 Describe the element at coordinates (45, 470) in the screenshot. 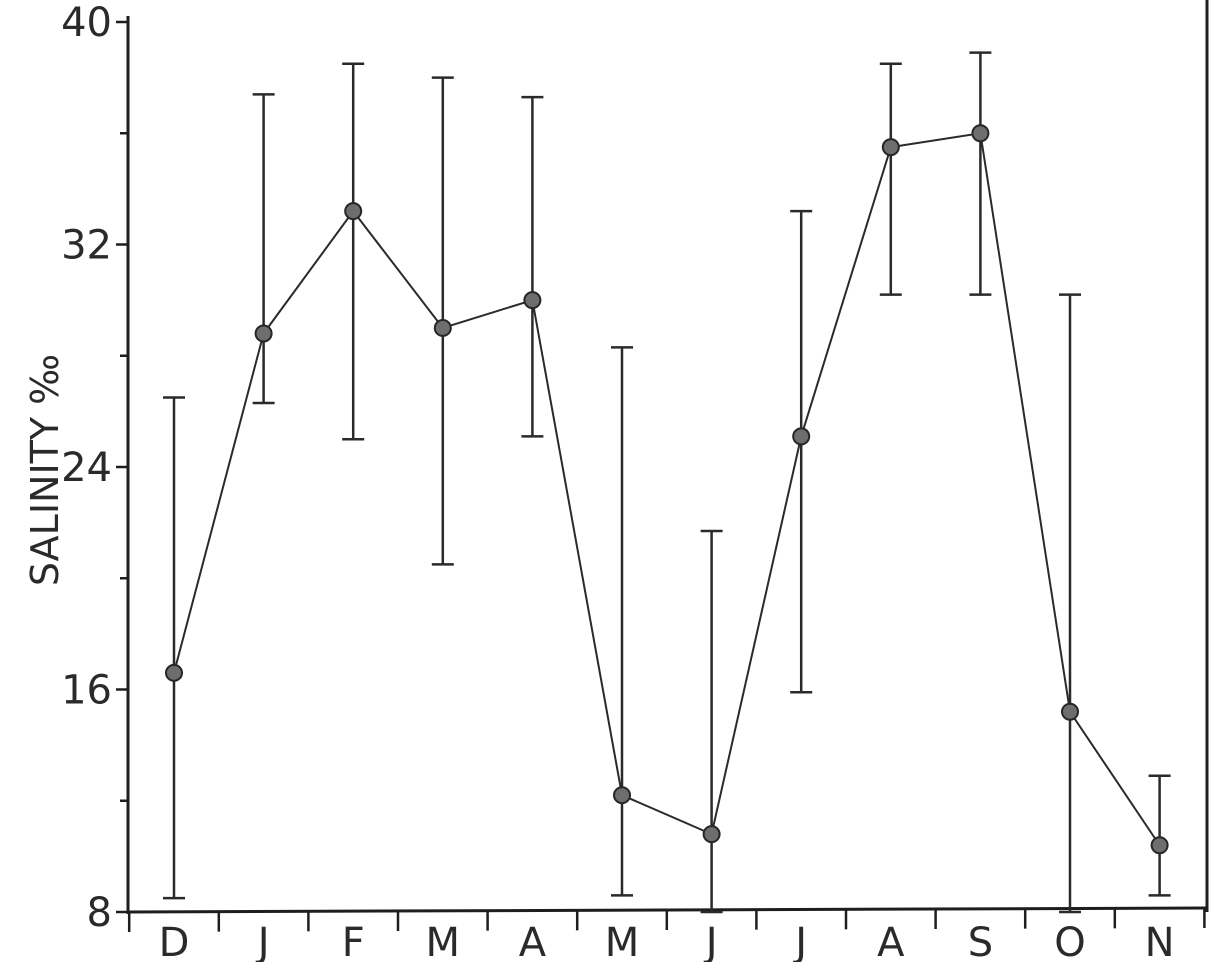

I see `y-axis-title: SALINITY ‰` at that location.